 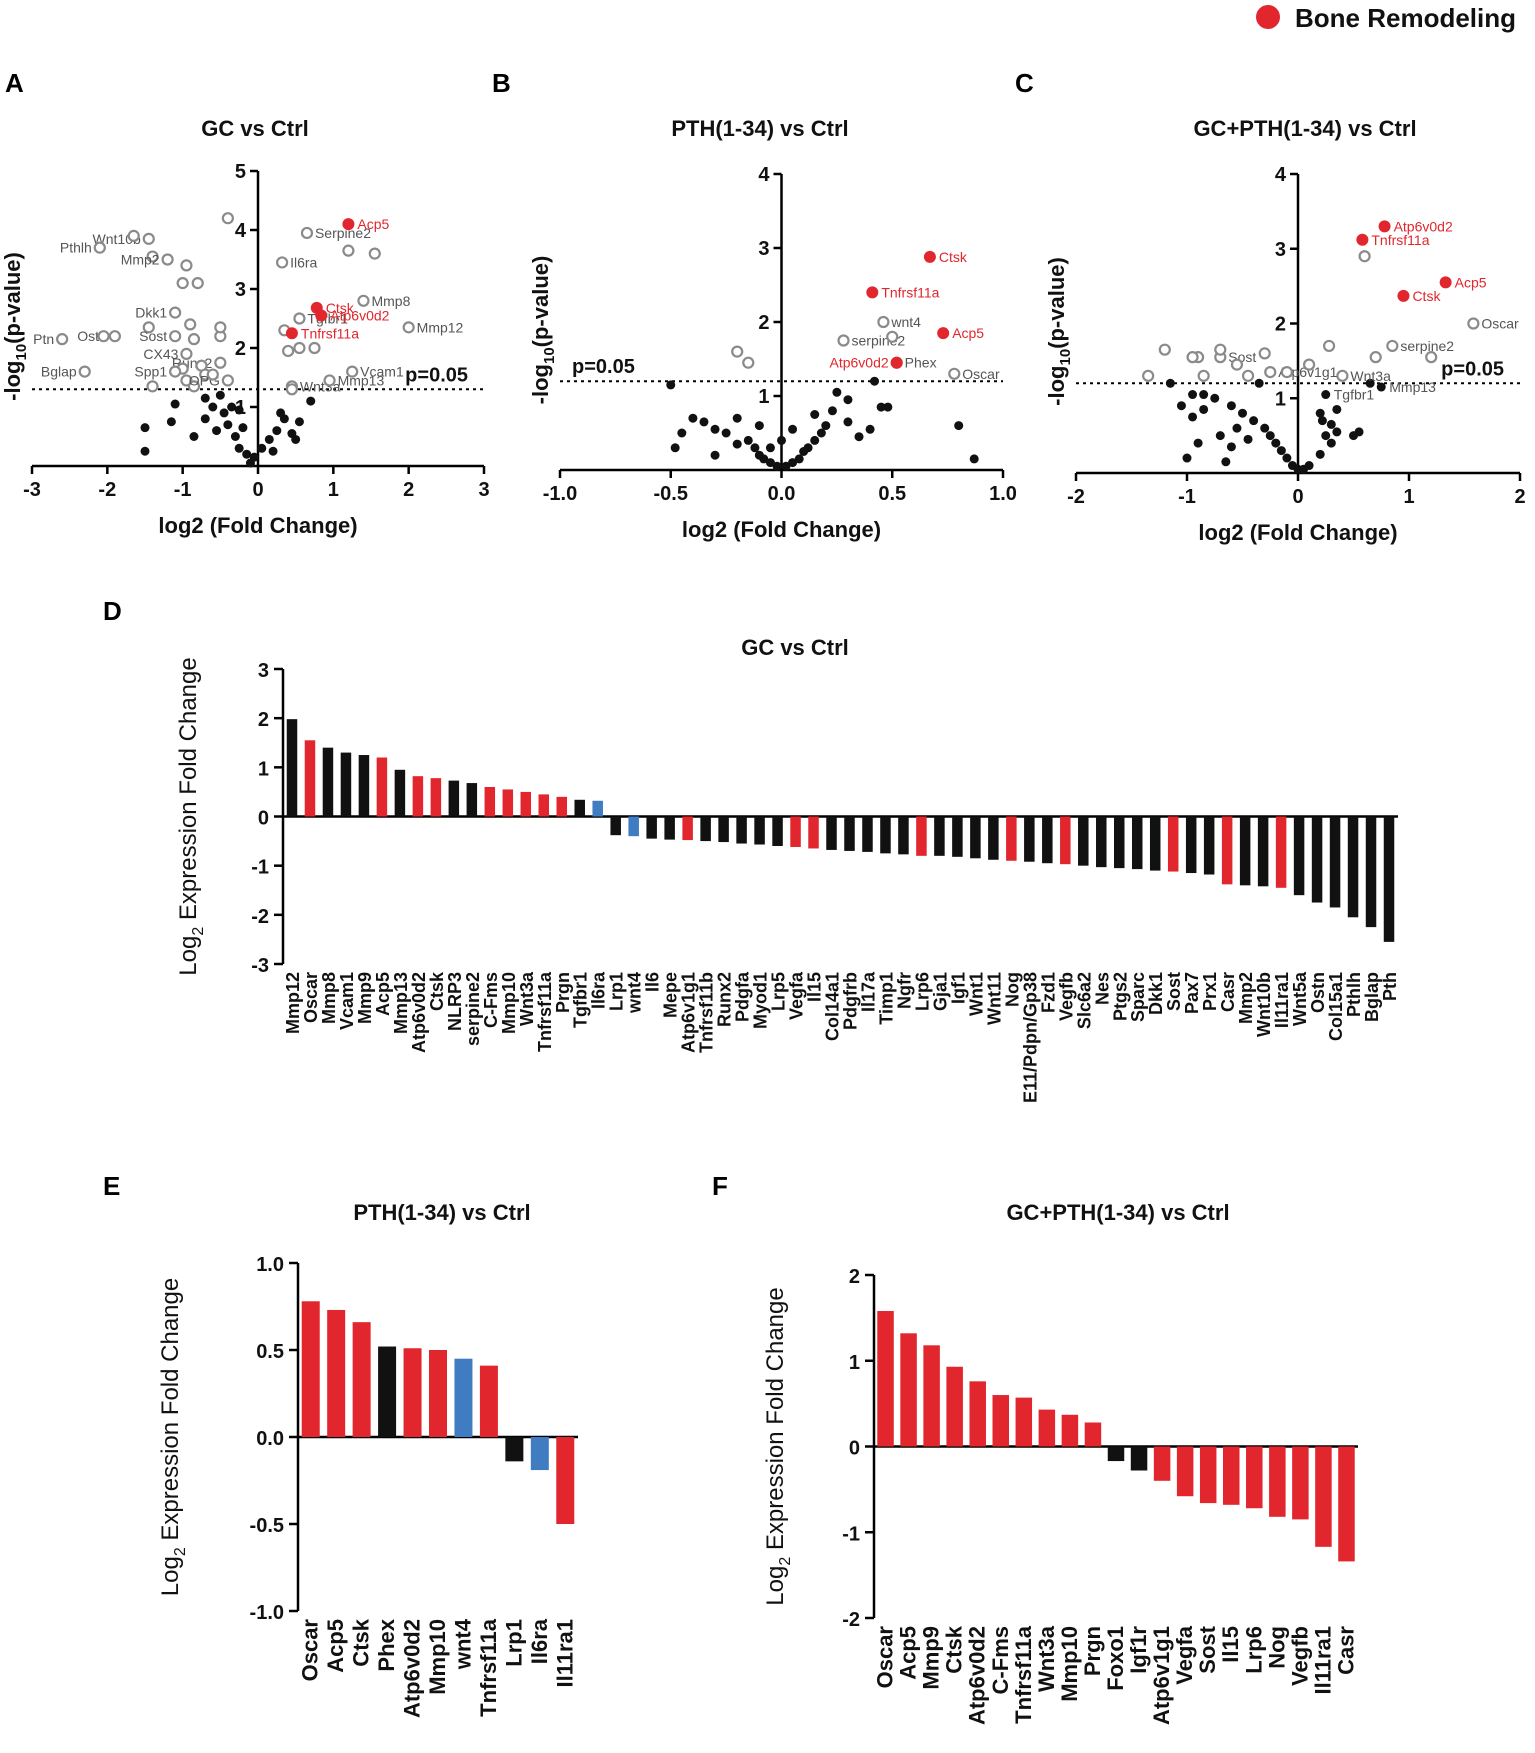 I want to click on category-label: Pax7, so click(x=1192, y=993).